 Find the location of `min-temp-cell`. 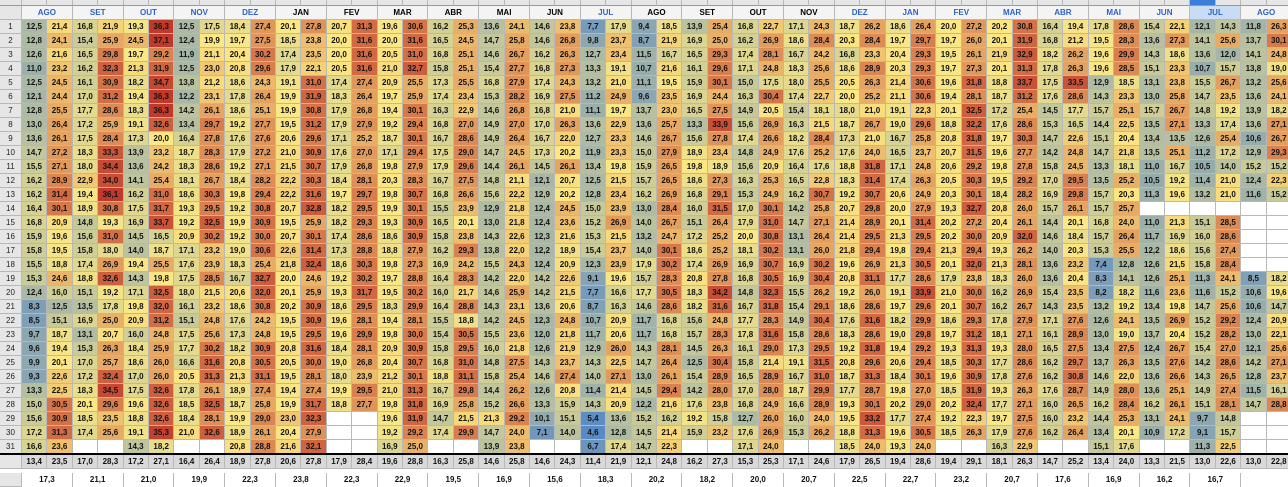

min-temp-cell is located at coordinates (85, 447).